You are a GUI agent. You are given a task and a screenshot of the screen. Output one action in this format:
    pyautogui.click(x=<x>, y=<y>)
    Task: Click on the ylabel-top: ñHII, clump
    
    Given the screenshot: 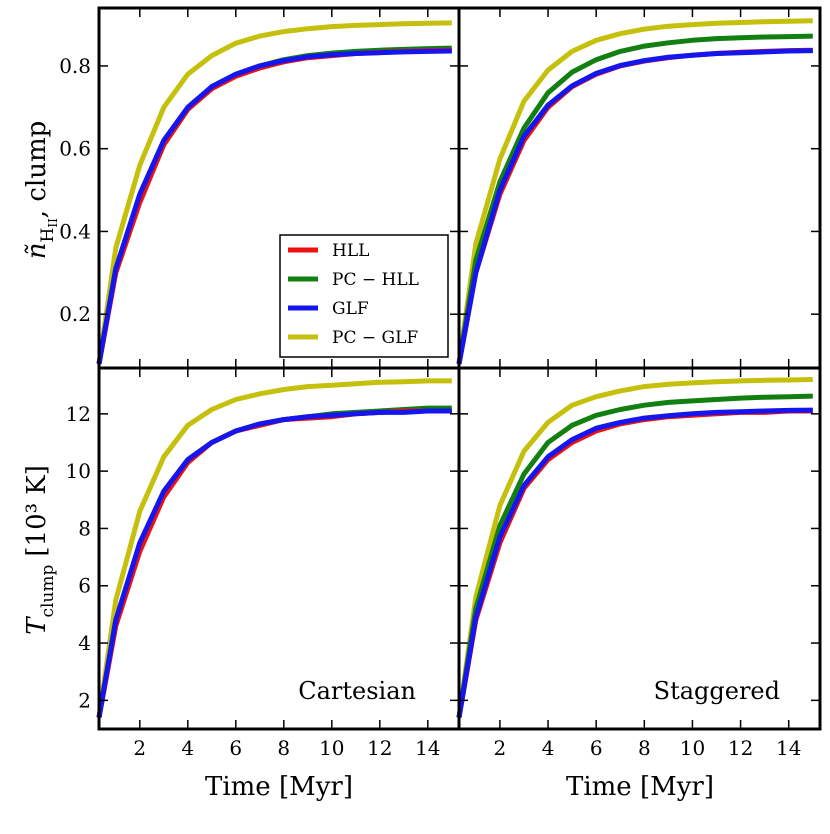 What is the action you would take?
    pyautogui.click(x=41, y=190)
    